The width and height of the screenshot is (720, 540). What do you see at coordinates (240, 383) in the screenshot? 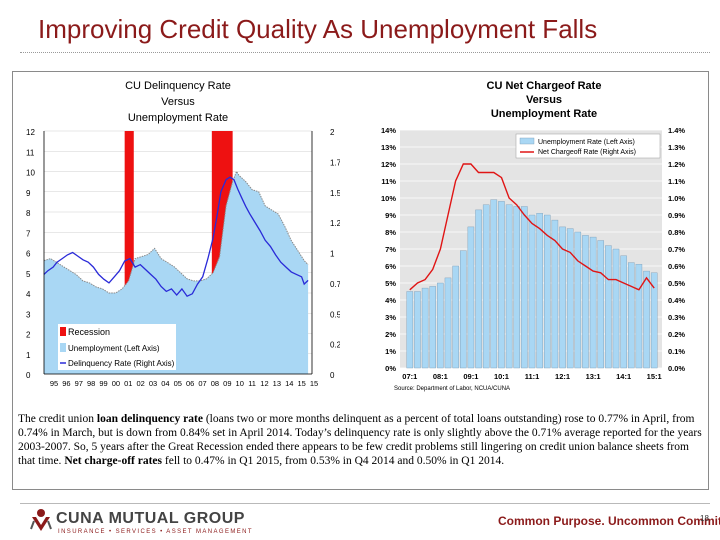
I see `left-x-tick-label: 10` at bounding box center [240, 383].